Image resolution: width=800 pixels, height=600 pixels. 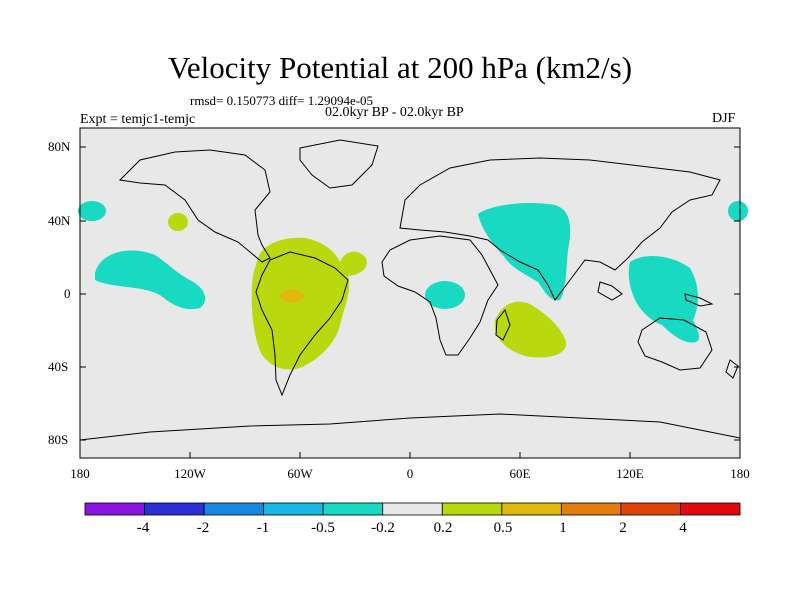 What do you see at coordinates (520, 473) in the screenshot?
I see `lon-label-60e: 60E` at bounding box center [520, 473].